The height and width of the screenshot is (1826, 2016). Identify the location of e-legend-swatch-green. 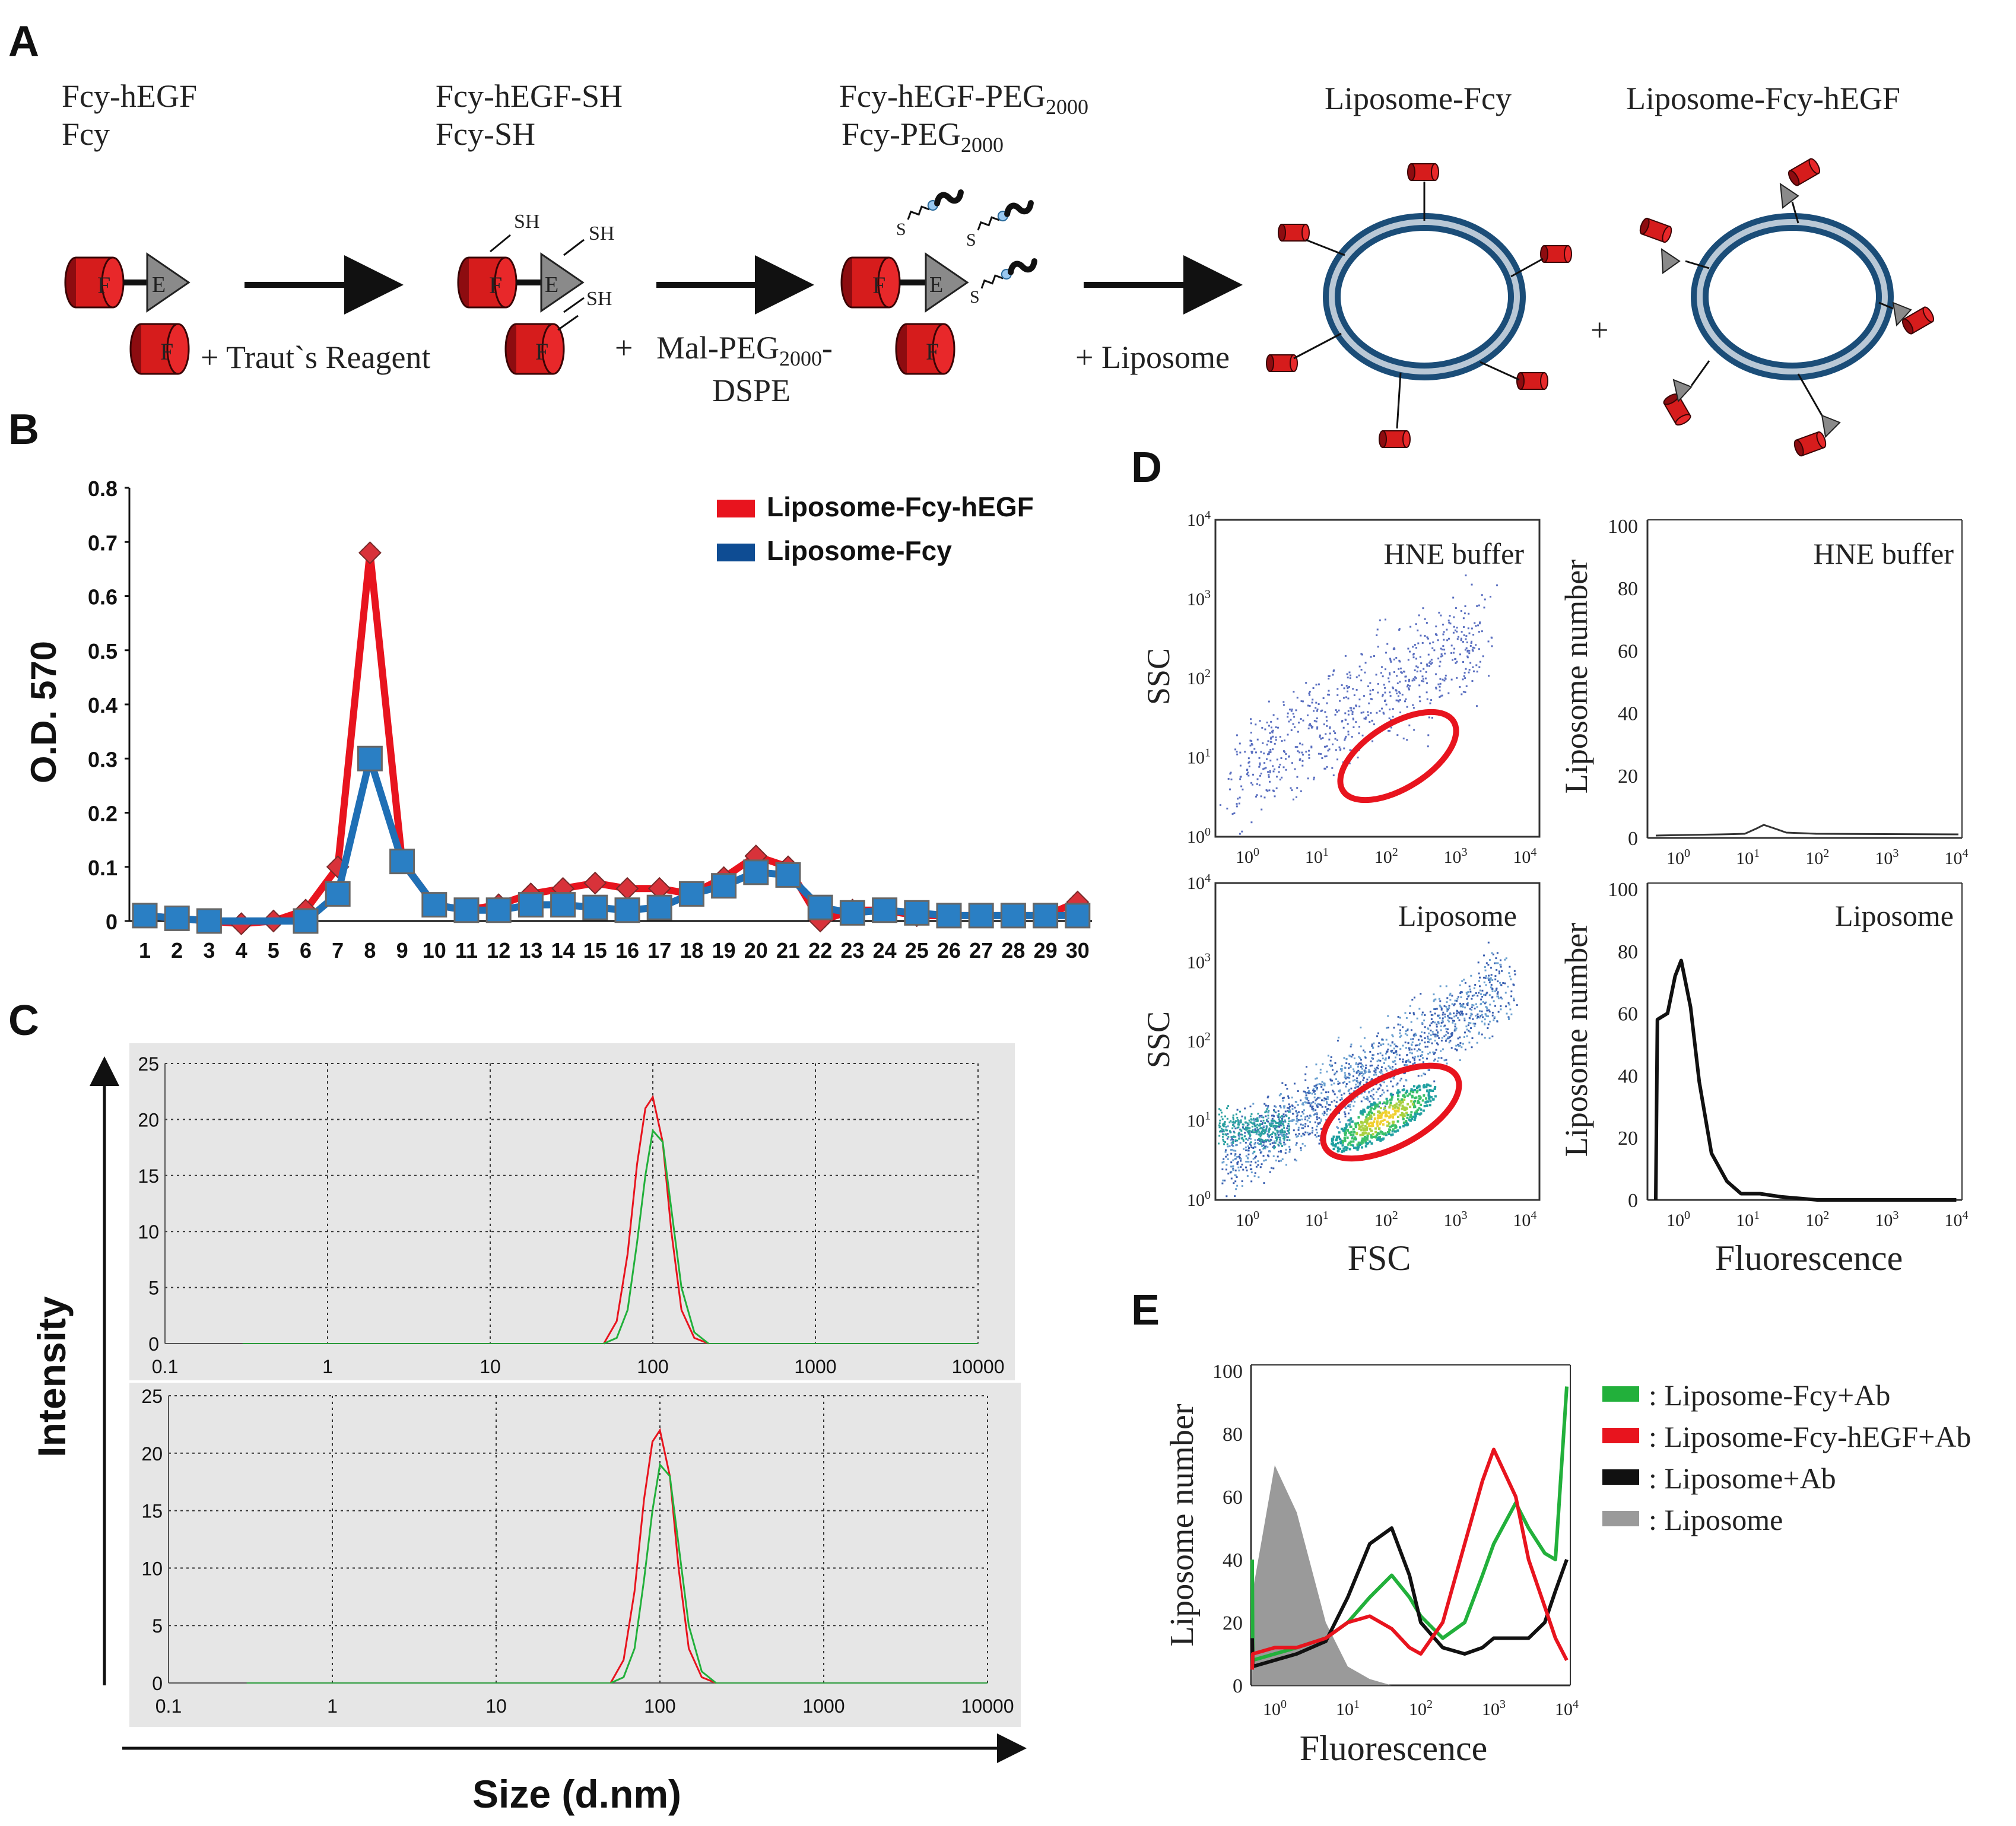
(1620, 1394).